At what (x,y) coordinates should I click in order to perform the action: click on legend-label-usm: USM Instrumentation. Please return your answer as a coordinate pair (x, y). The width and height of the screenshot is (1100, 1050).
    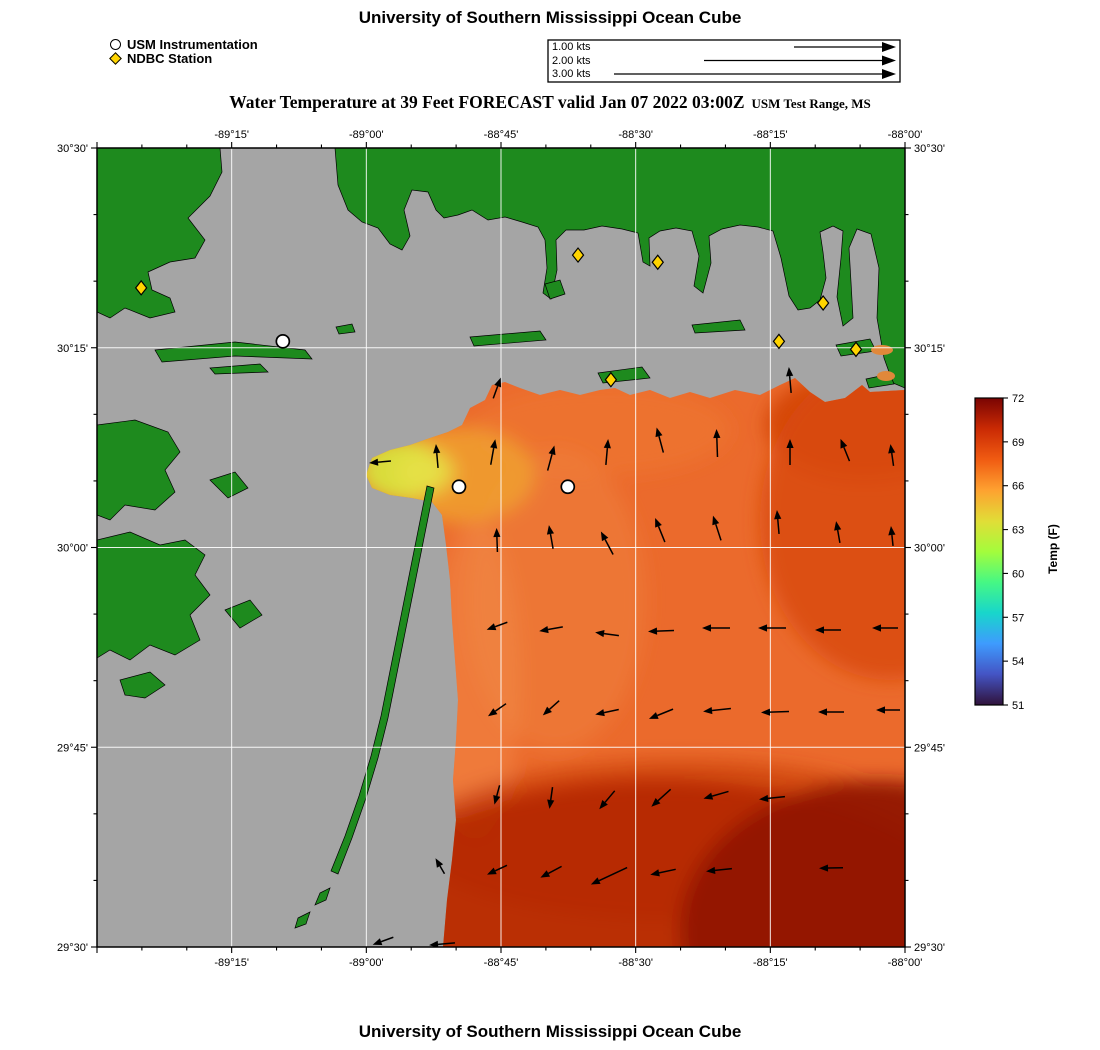
    Looking at the image, I should click on (192, 44).